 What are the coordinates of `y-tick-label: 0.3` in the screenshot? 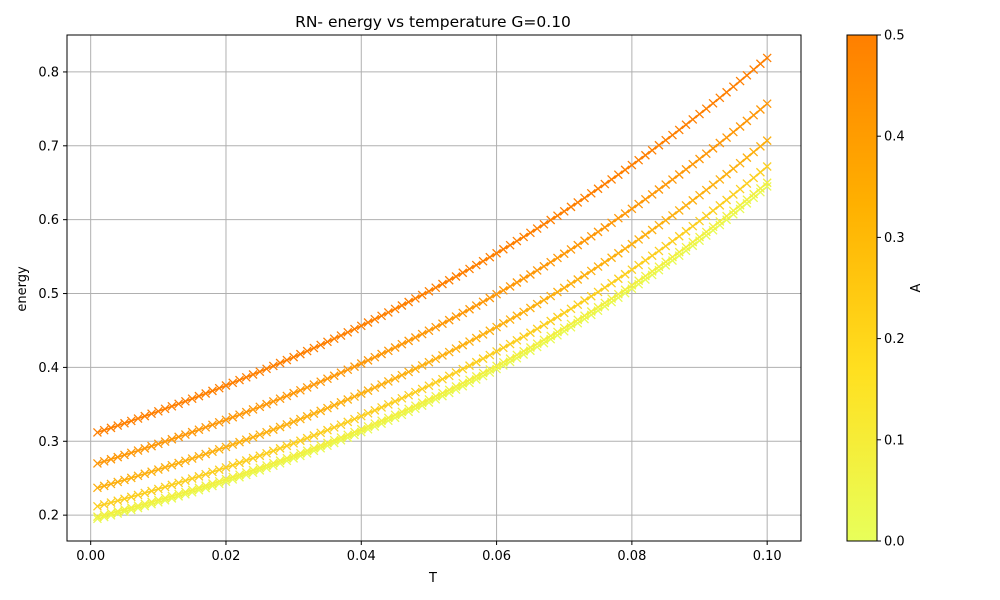 It's located at (48, 442).